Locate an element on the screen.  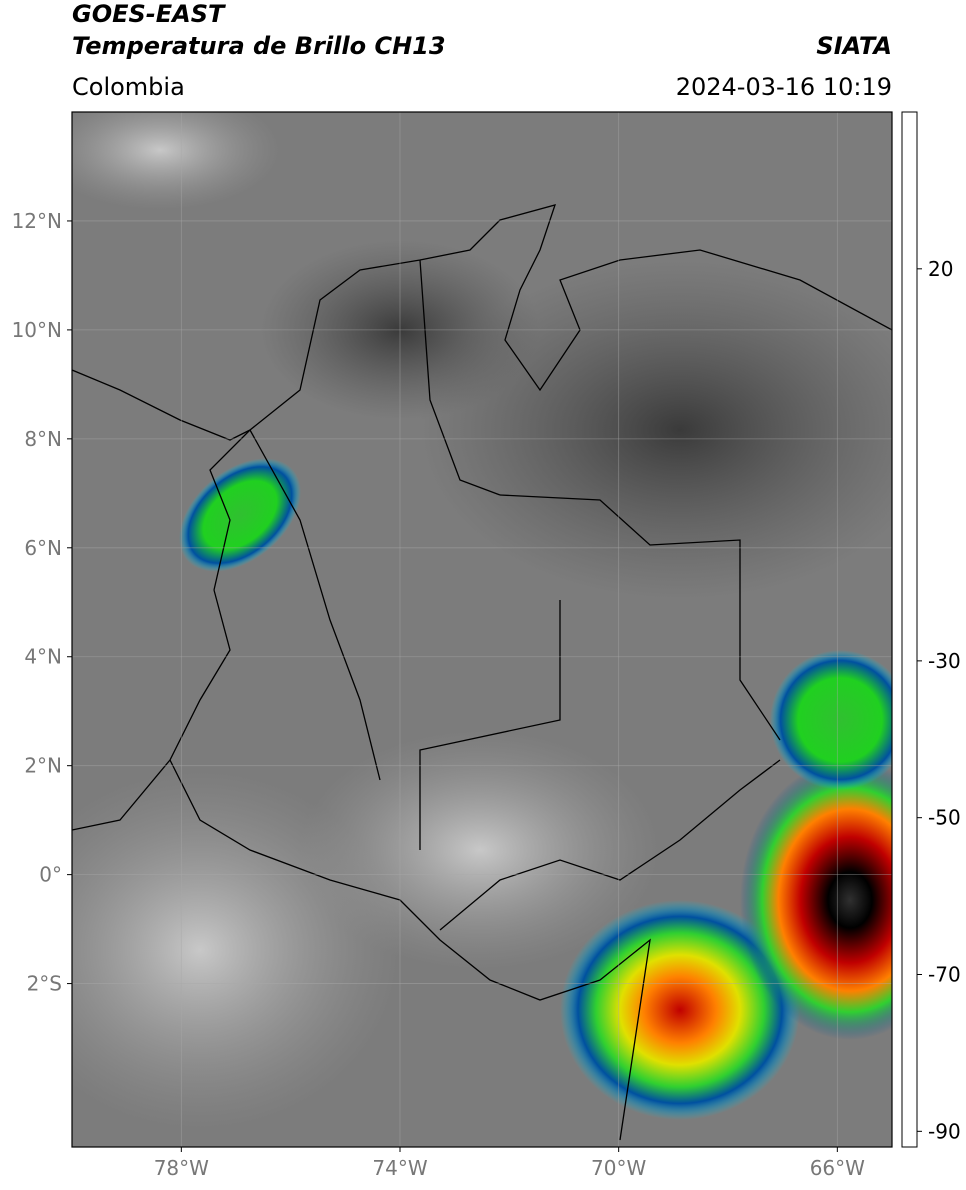
satellite: GOES-EAST is located at coordinates (149, 14).